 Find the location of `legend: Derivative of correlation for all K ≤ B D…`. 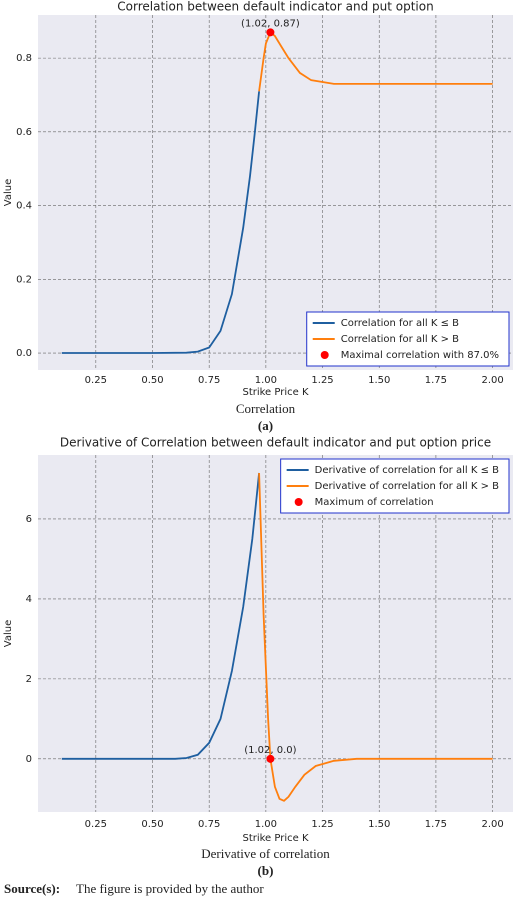

legend: Derivative of correlation for all K ≤ B D… is located at coordinates (395, 486).